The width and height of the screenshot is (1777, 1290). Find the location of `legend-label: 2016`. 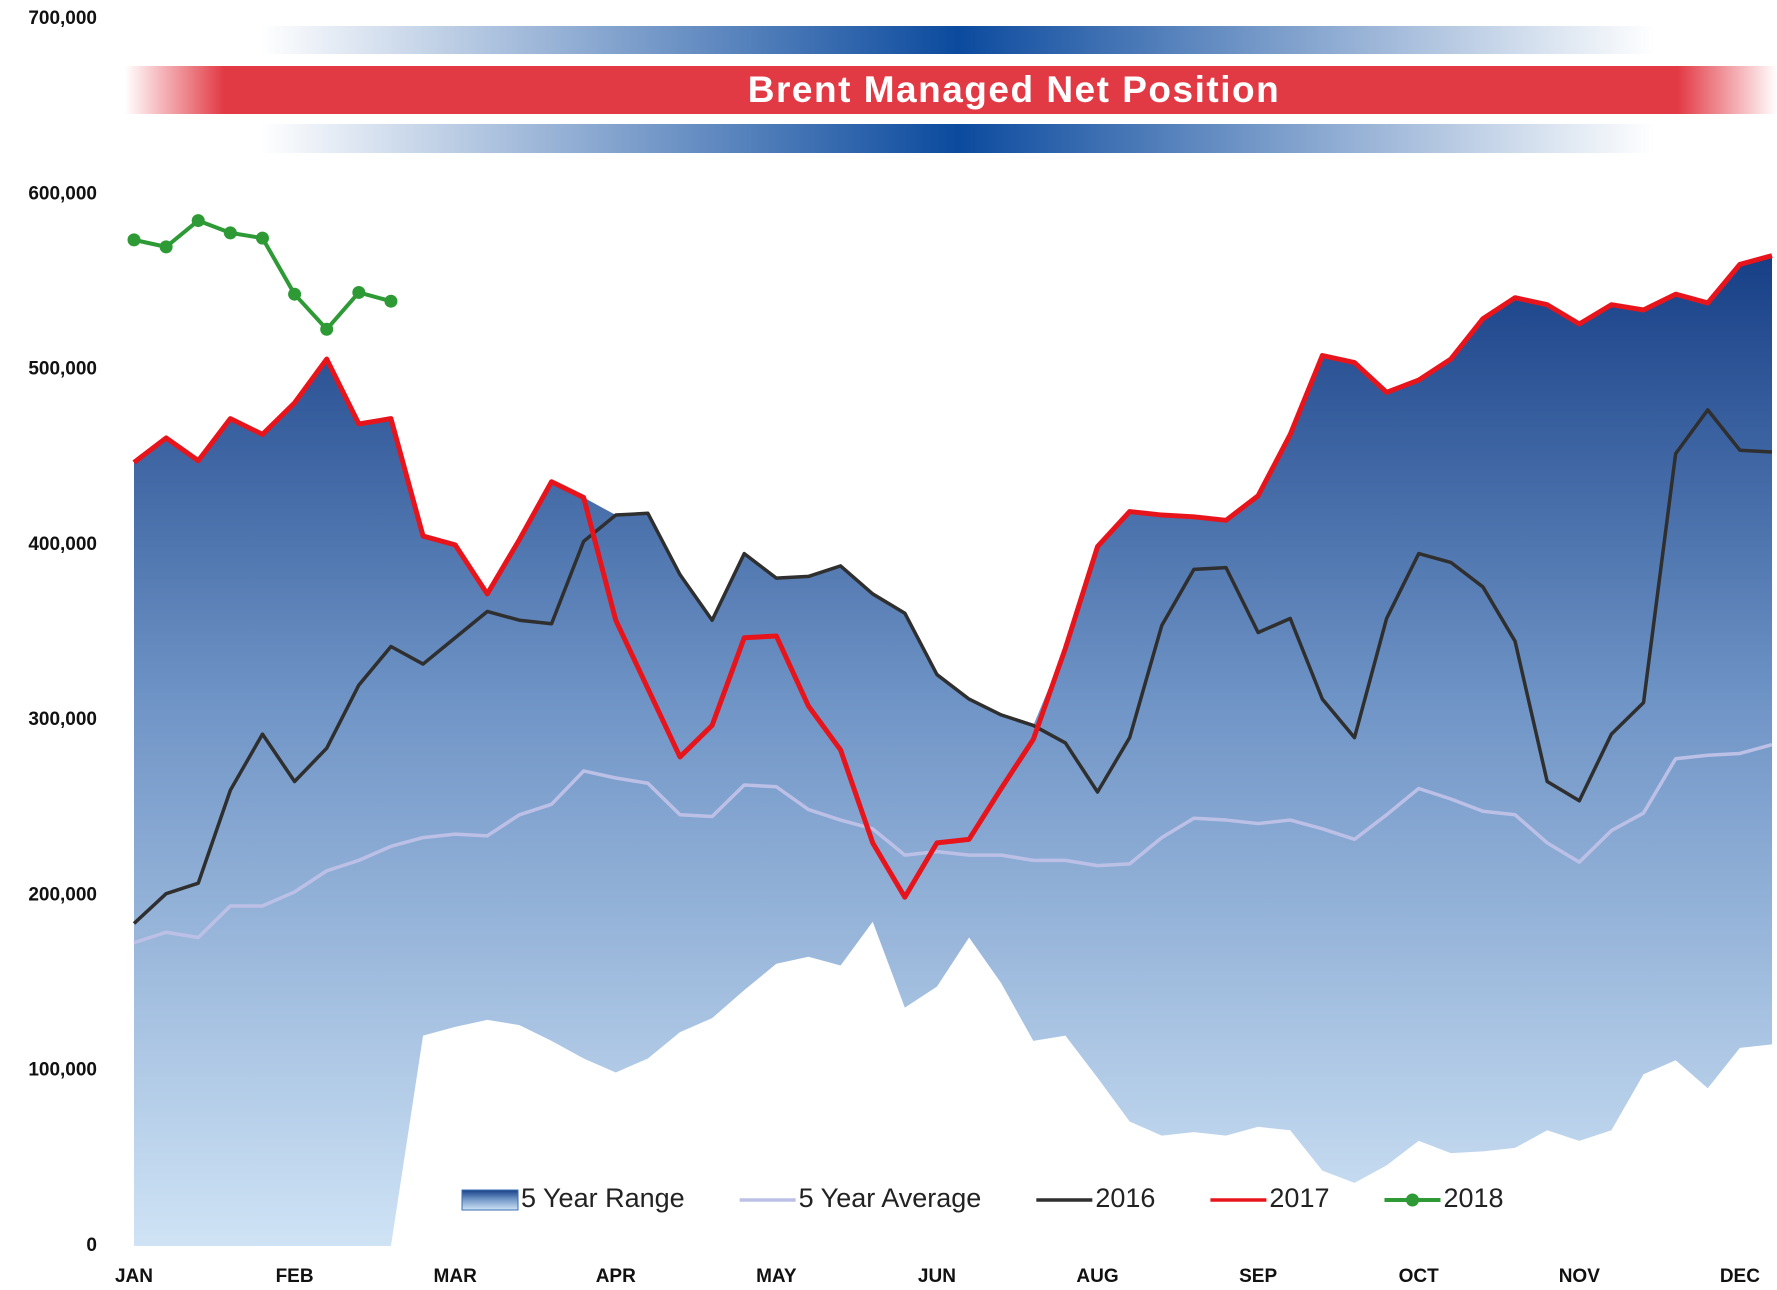

legend-label: 2016 is located at coordinates (1125, 1198).